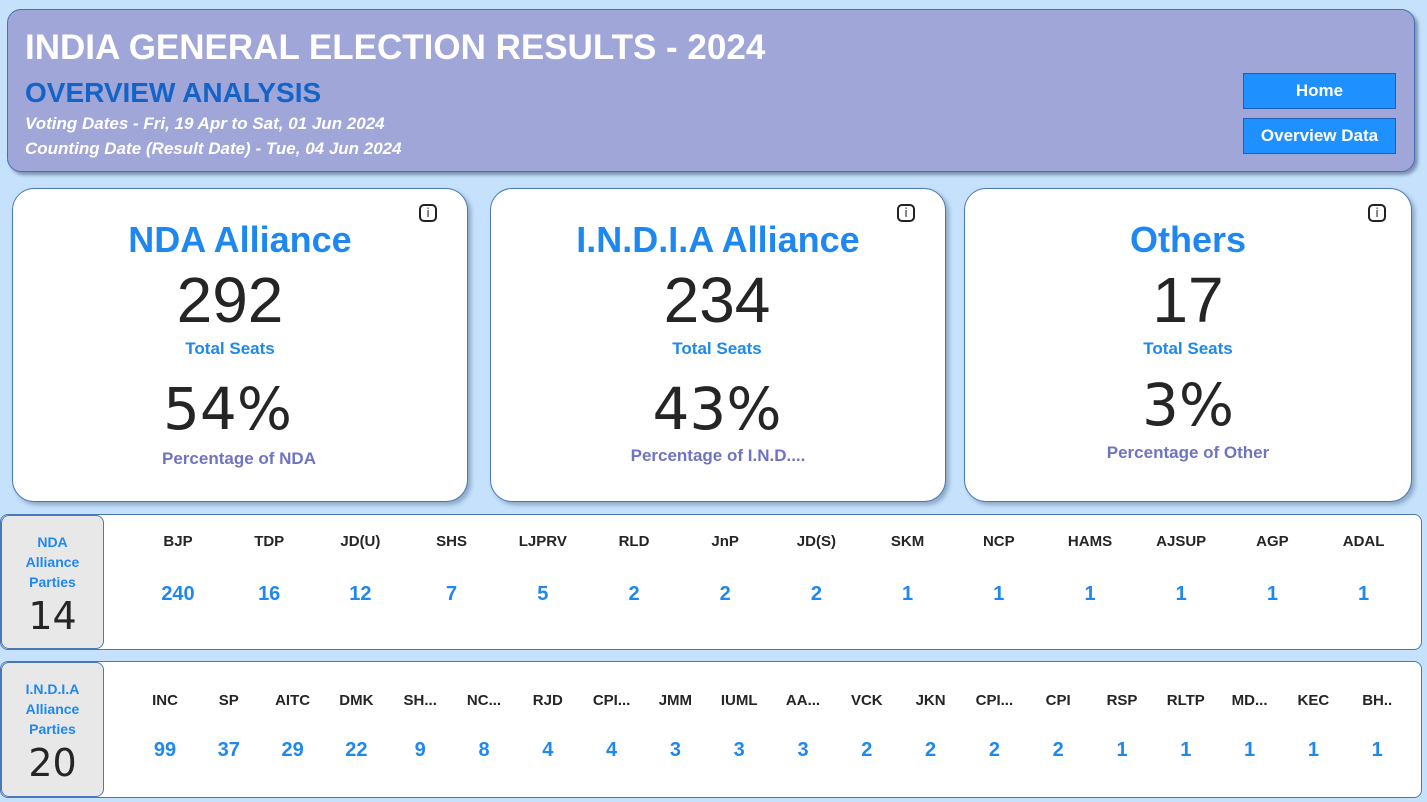 This screenshot has height=802, width=1427. Describe the element at coordinates (269, 541) in the screenshot. I see `party-name: TDP` at that location.